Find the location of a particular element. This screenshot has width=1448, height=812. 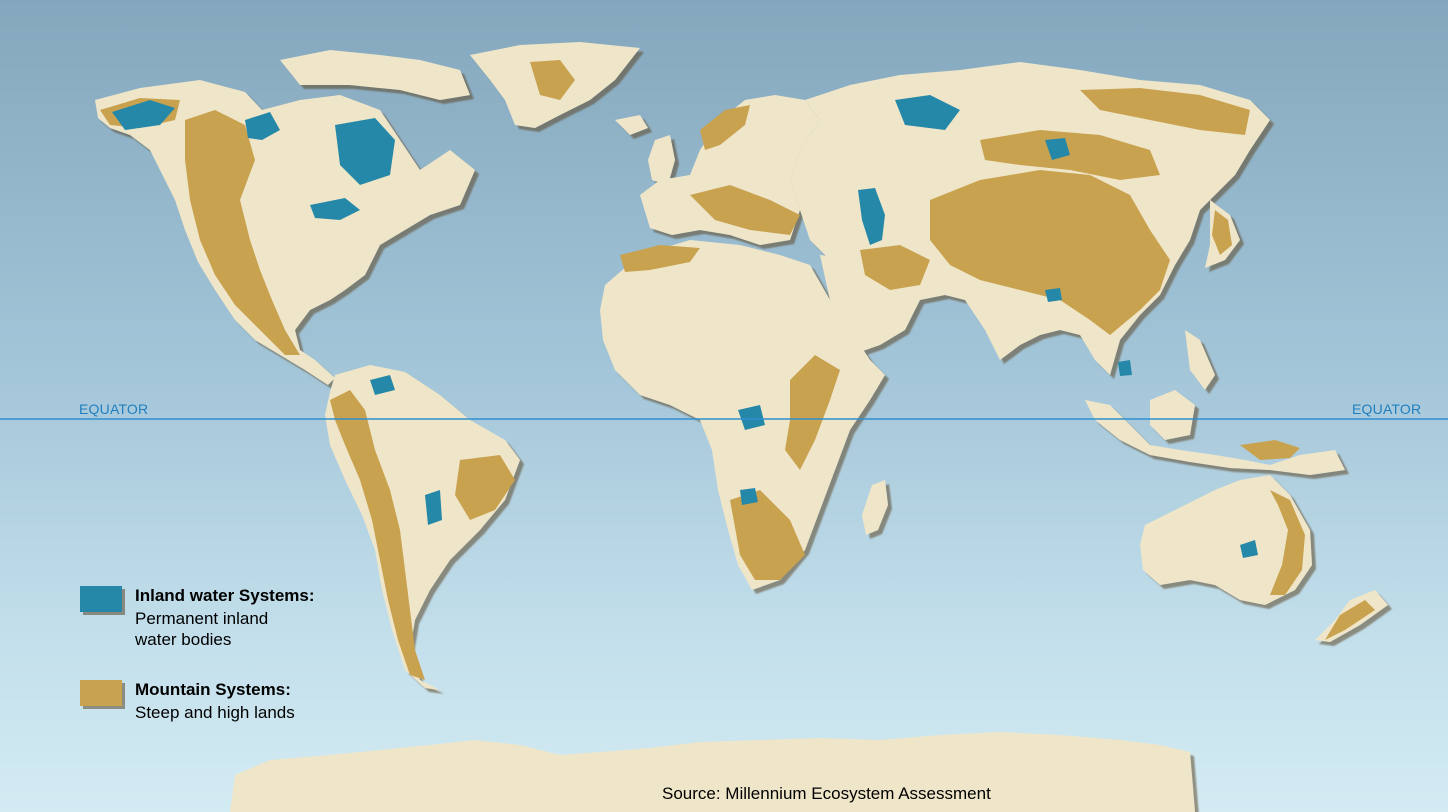

borneo-landmass is located at coordinates (1172, 415).